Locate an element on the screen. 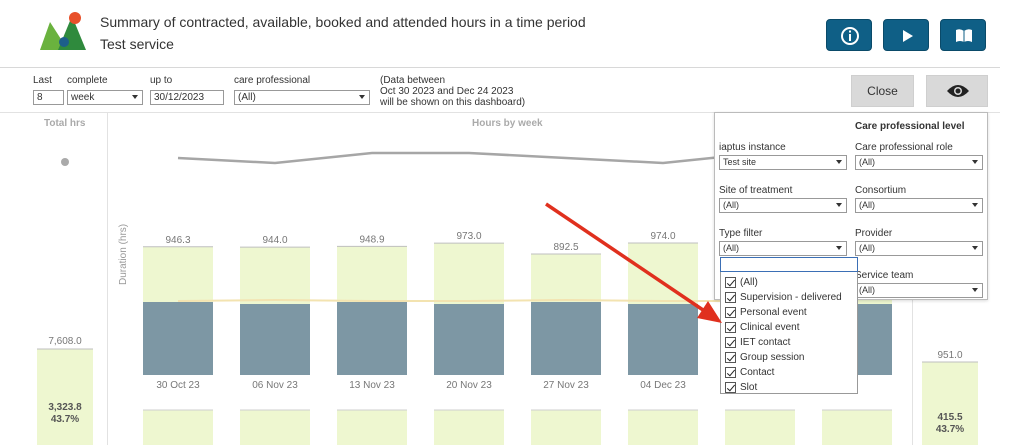 The width and height of the screenshot is (1024, 445). site-of-treatment-value: (All) is located at coordinates (731, 205).